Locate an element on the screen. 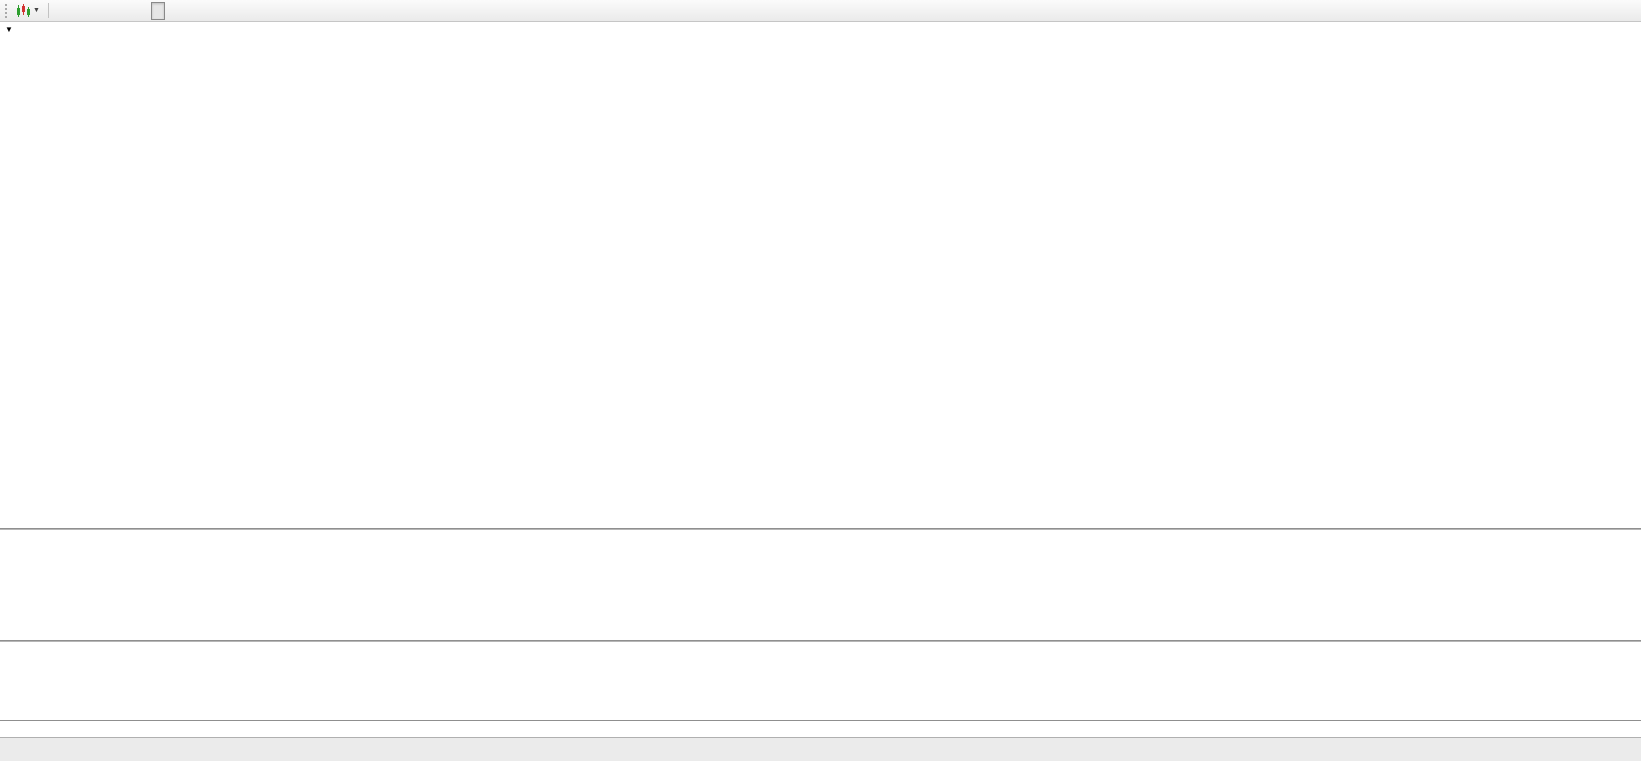 This screenshot has width=1641, height=761. chevron-down-icon: ▼ is located at coordinates (36, 10).